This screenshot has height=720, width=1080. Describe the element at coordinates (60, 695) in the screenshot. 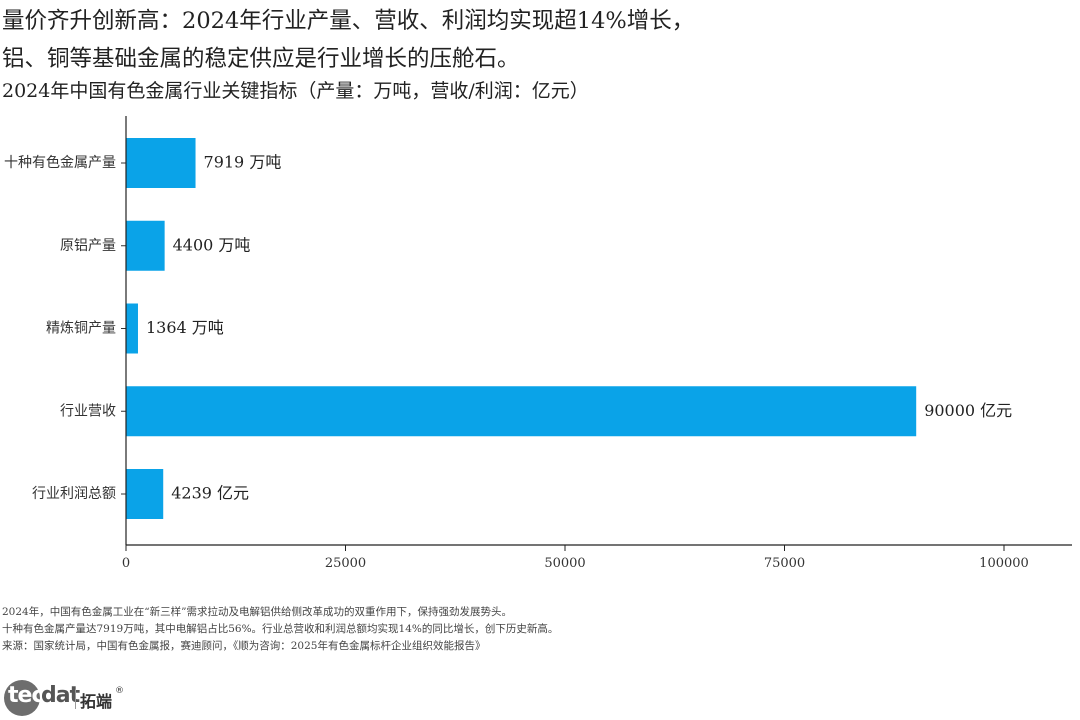

I see `logo-text-dat: dat` at that location.